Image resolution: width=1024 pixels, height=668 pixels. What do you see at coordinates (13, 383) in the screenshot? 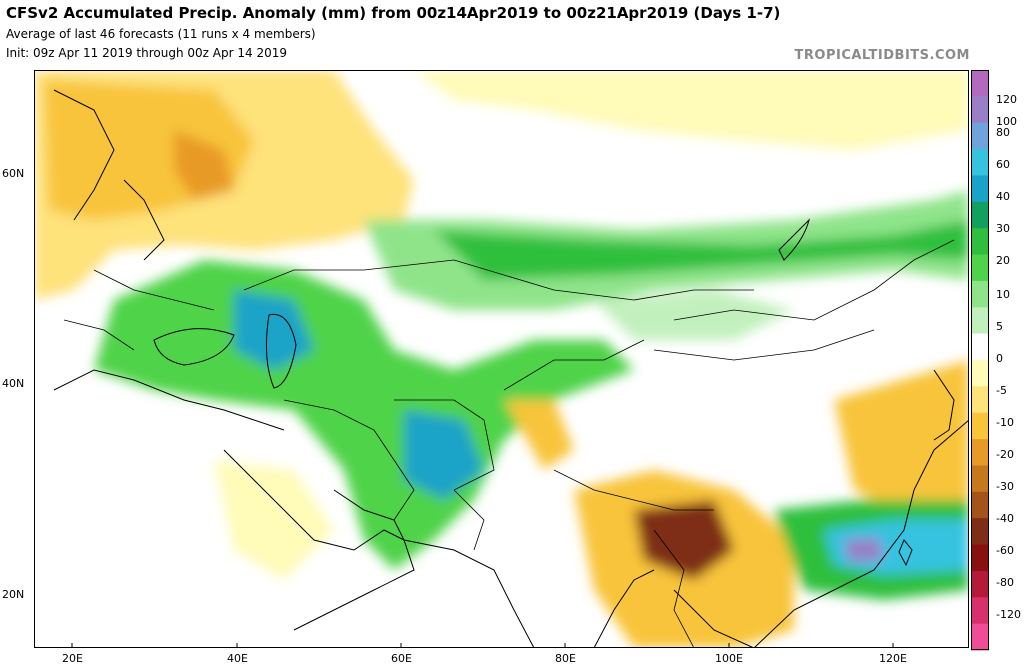
I see `lat-label-40n: 40N` at bounding box center [13, 383].